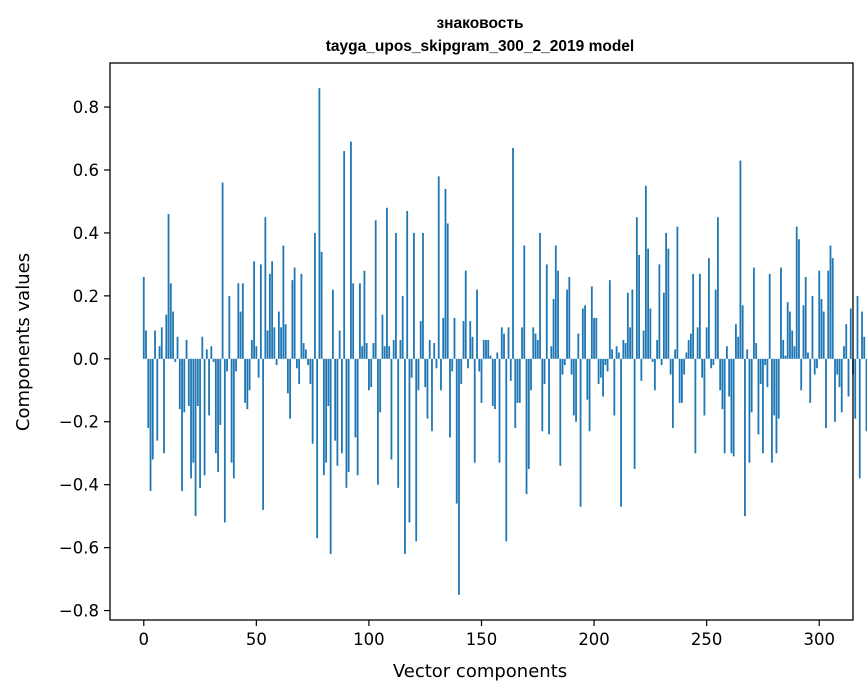  I want to click on y-tick-label: −0.4, so click(79, 485).